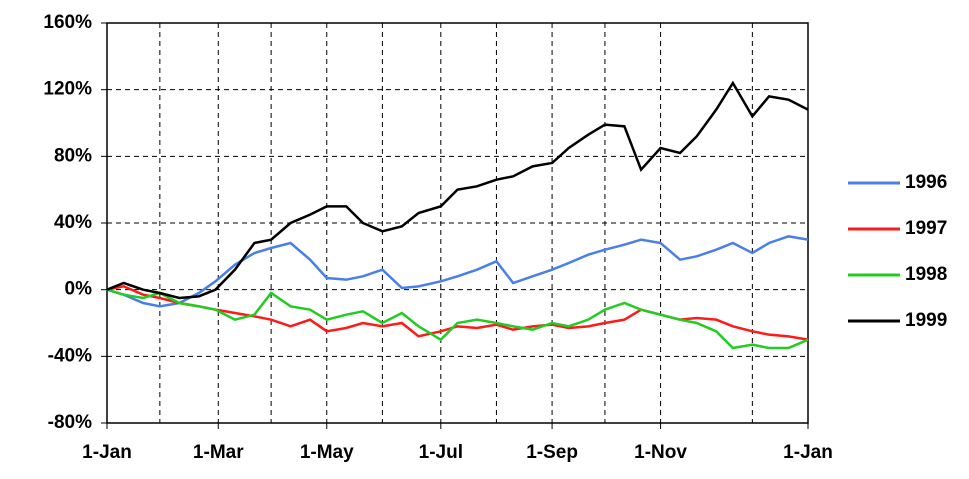 The image size is (969, 479). What do you see at coordinates (327, 452) in the screenshot?
I see `x-tick-label: 1-May` at bounding box center [327, 452].